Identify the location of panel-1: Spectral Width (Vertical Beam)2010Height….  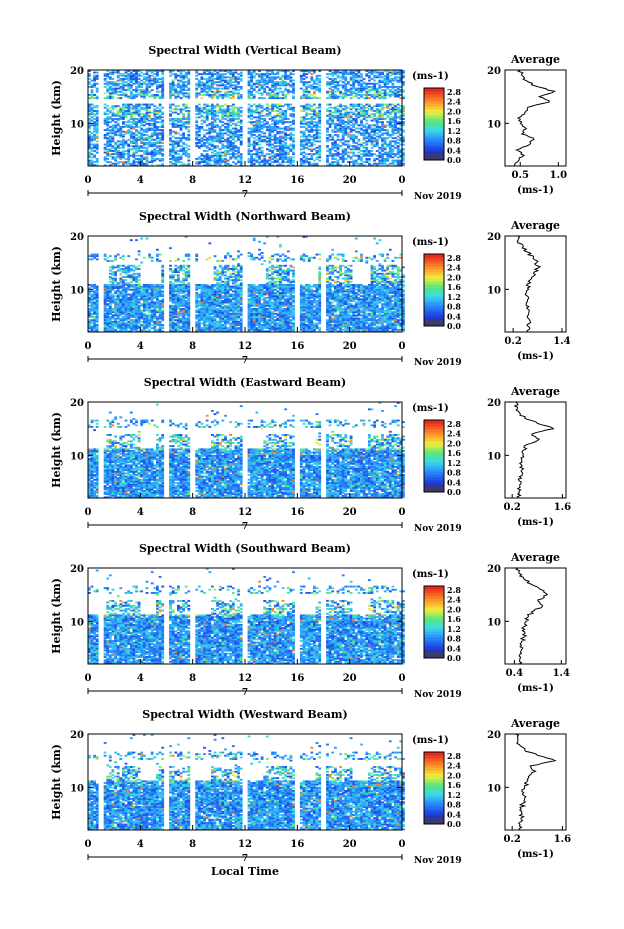
(308, 123).